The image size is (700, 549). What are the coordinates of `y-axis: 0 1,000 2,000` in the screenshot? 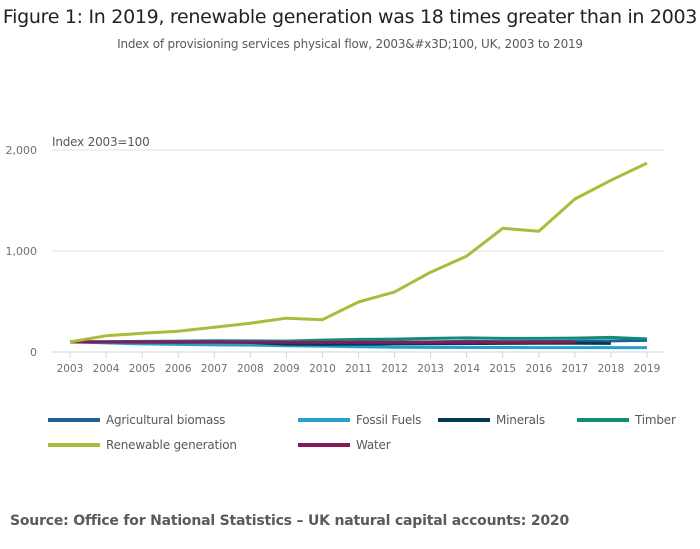 It's located at (22, 251).